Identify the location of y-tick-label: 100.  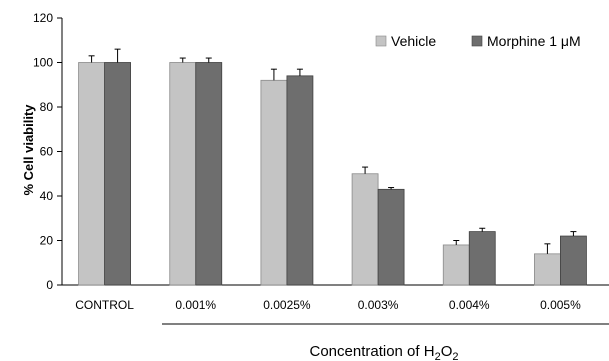
(43, 63).